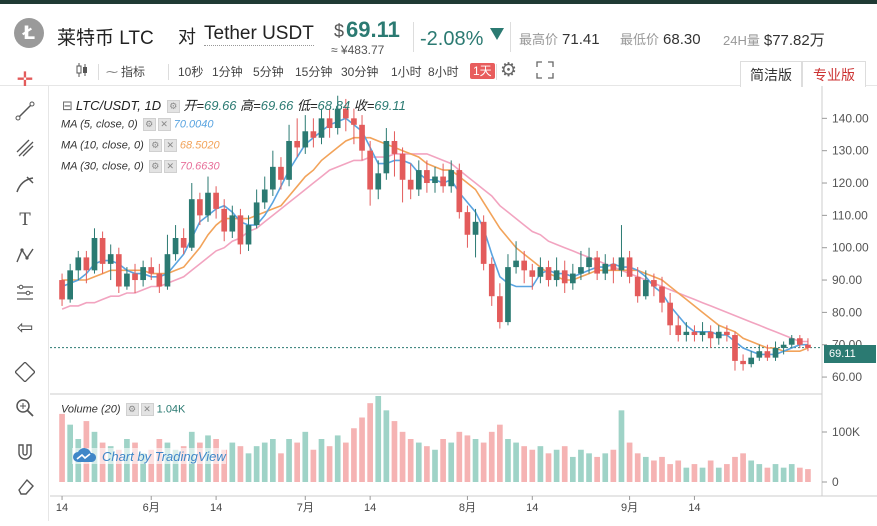  I want to click on ruler-icon, so click(25, 372).